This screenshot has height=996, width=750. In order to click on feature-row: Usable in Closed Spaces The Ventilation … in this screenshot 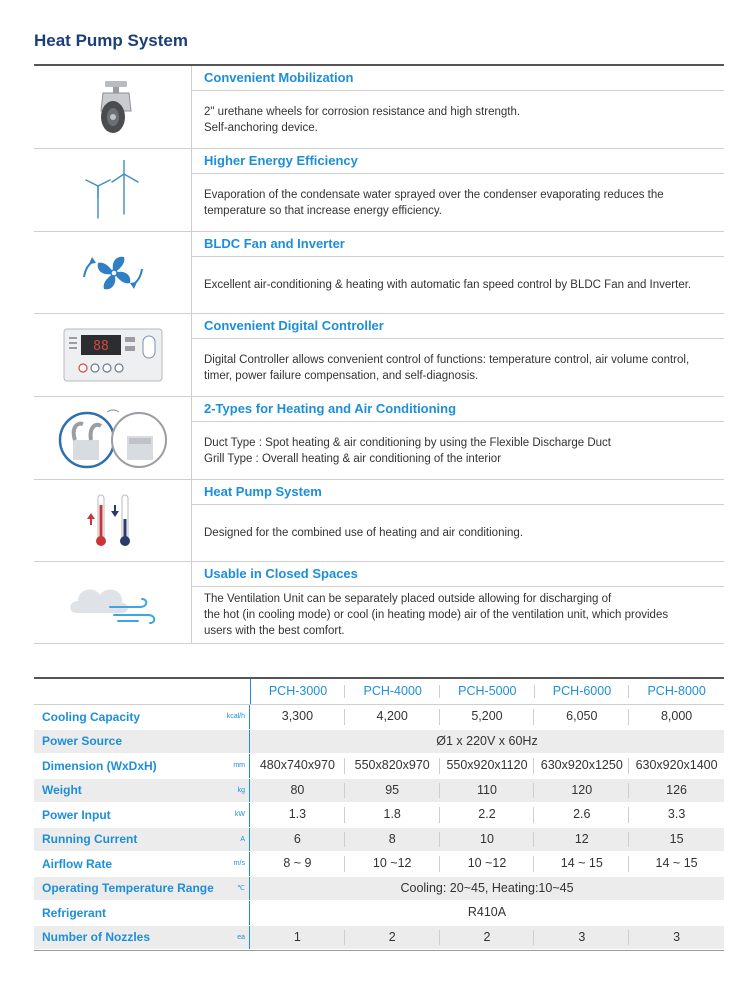, I will do `click(379, 603)`.